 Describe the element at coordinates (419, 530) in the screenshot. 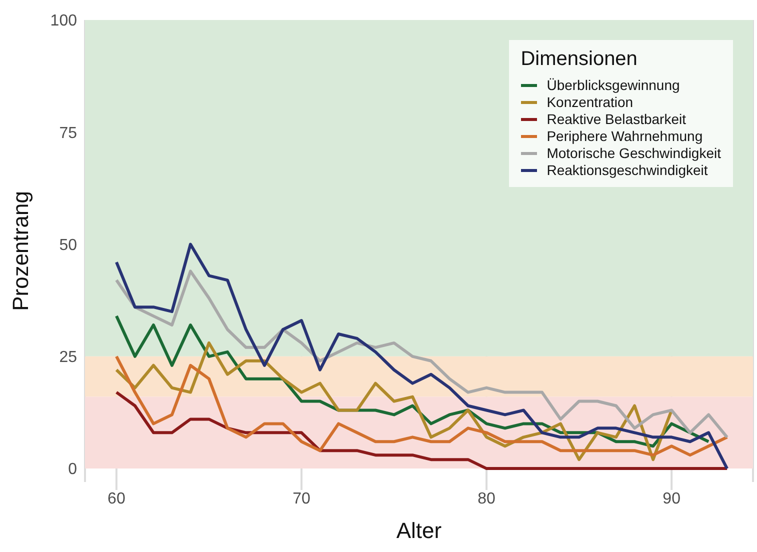

I see `x-axis-title: Alter` at that location.